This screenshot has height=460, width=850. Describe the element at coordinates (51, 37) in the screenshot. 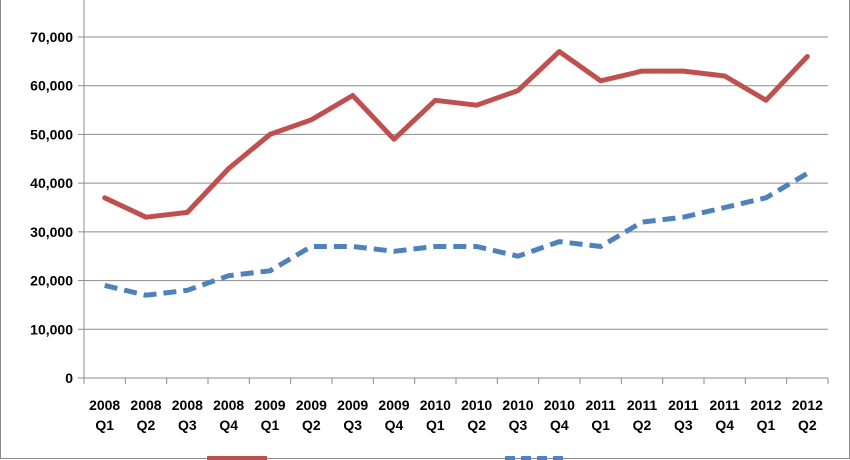

I see `y-tick-label: 70,000` at that location.